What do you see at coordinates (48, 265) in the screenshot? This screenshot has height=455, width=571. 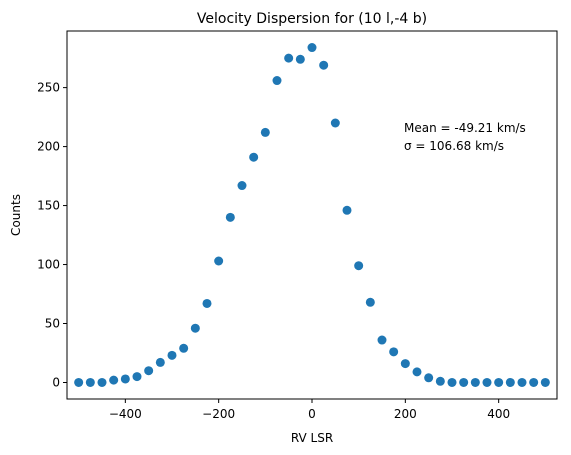 I see `y-tick-label: 100` at bounding box center [48, 265].